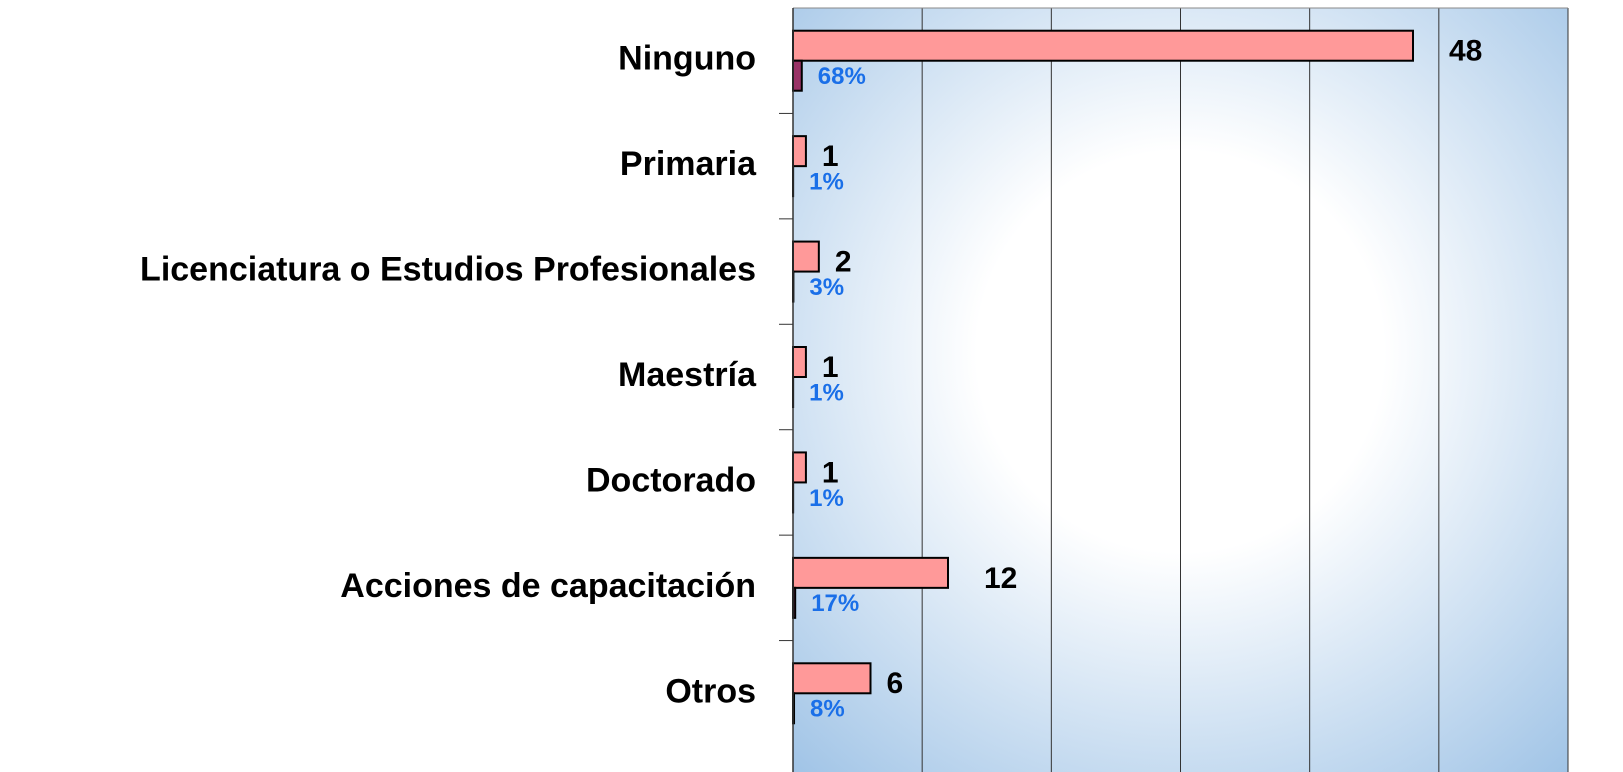 The image size is (1623, 772). I want to click on value-label: 2, so click(843, 261).